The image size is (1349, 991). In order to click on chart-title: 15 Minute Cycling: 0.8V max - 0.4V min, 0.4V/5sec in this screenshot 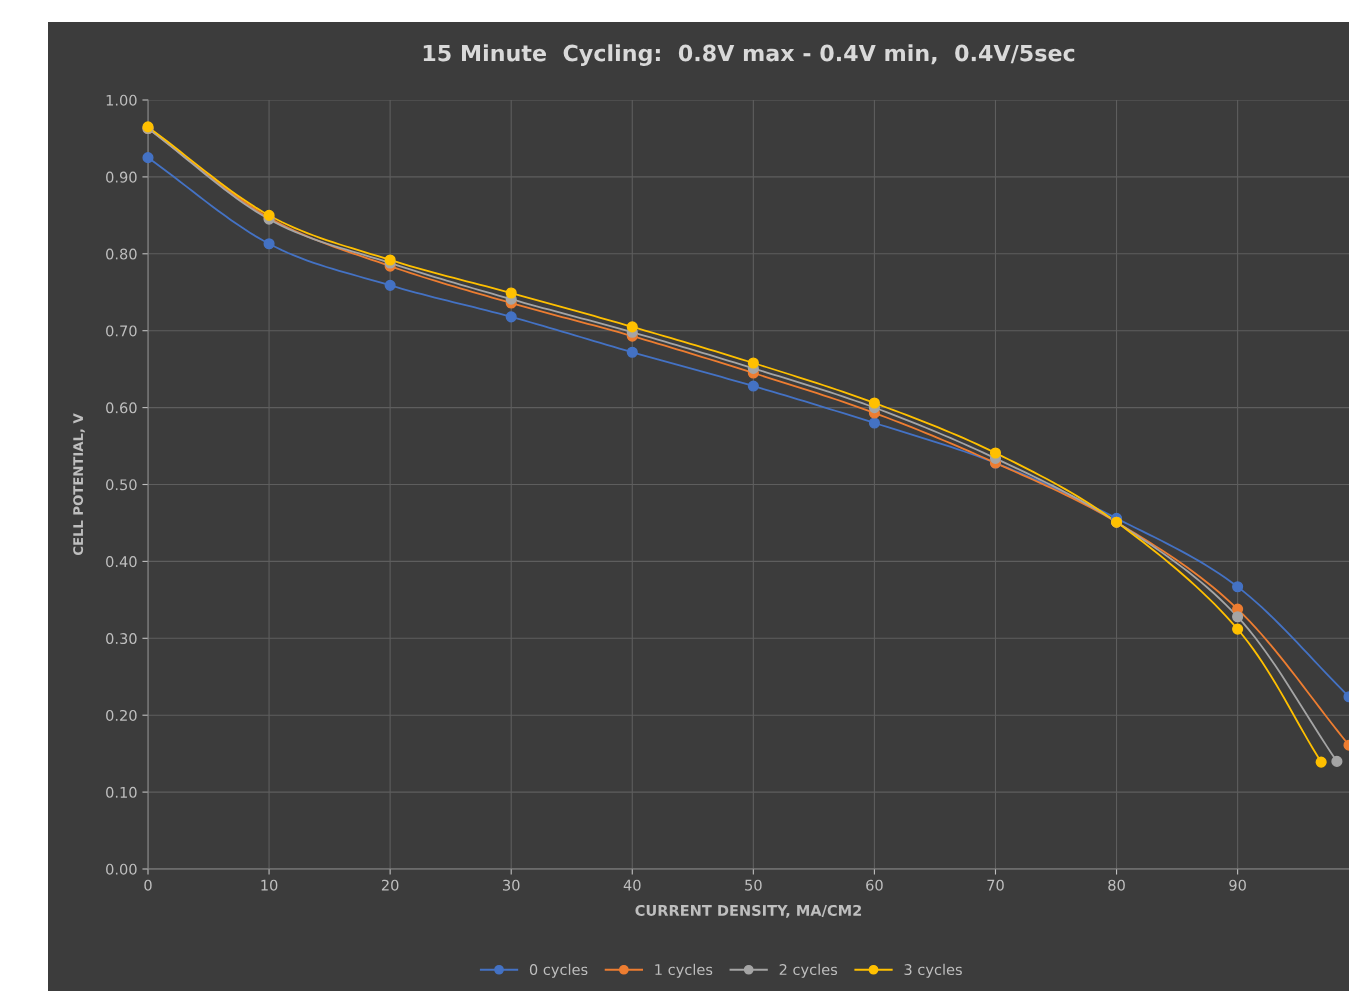, I will do `click(749, 55)`.